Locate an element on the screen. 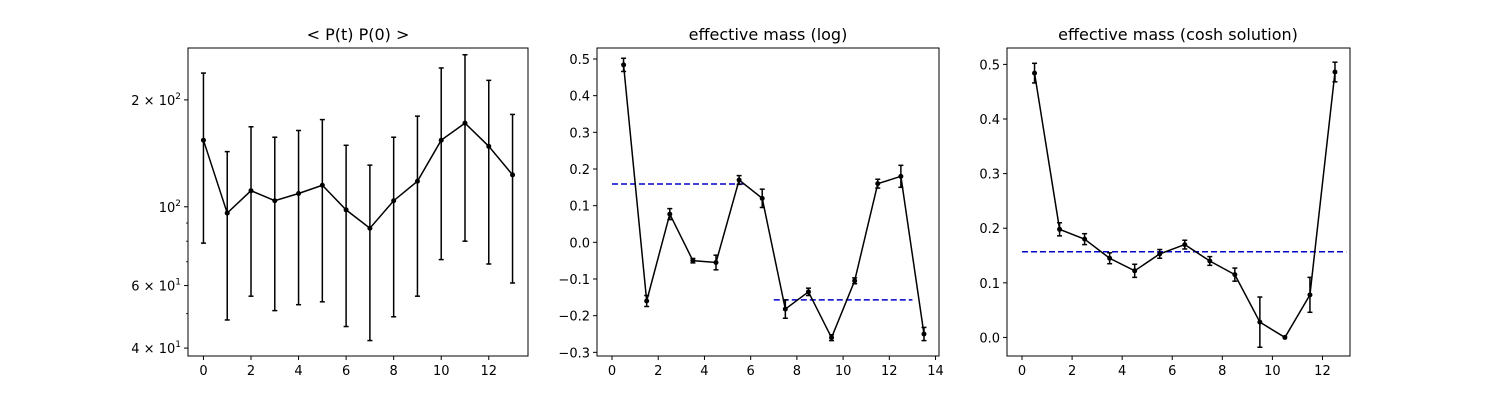 This screenshot has height=400, width=1500. y-tick-base: 6 × 10 is located at coordinates (153, 287).